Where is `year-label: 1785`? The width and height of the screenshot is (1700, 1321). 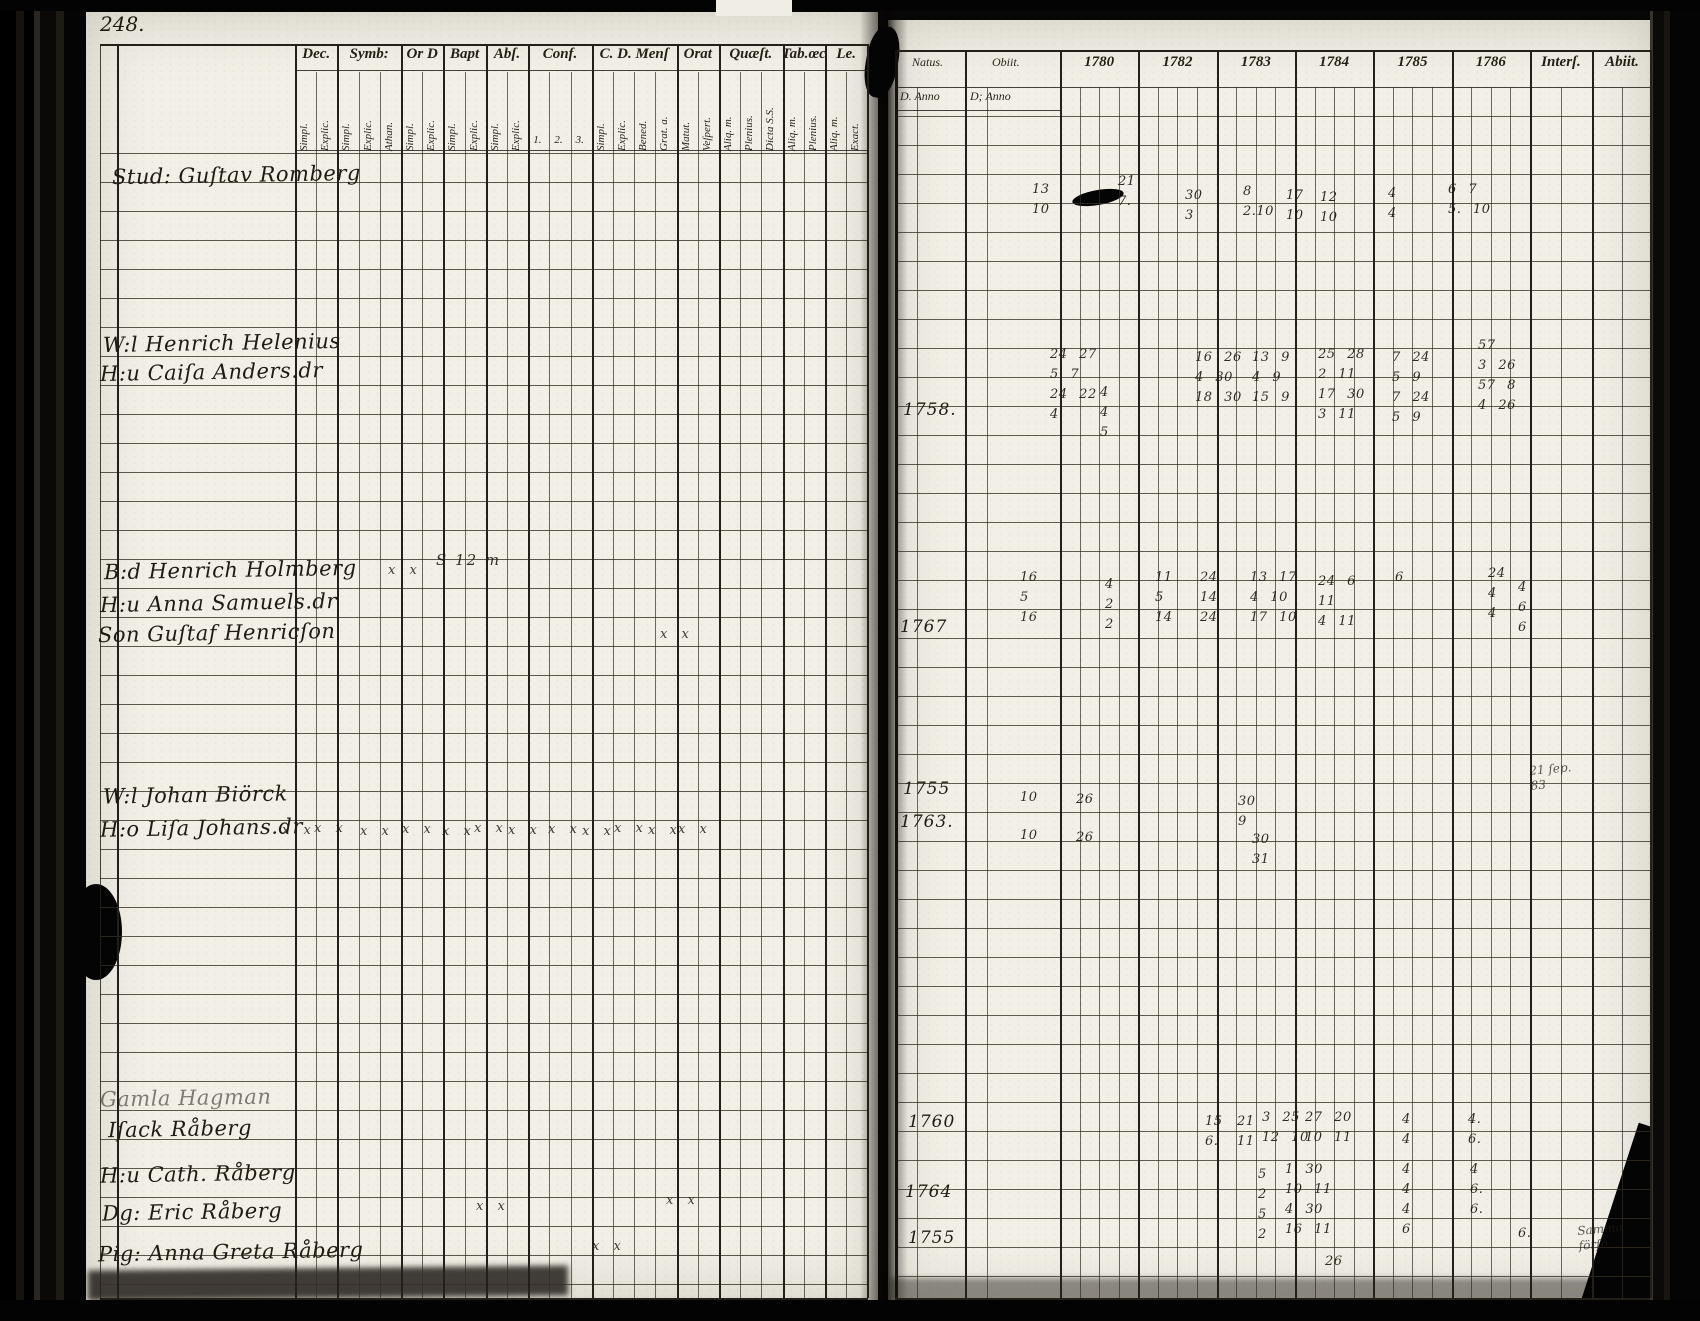
year-label: 1785 is located at coordinates (1412, 62).